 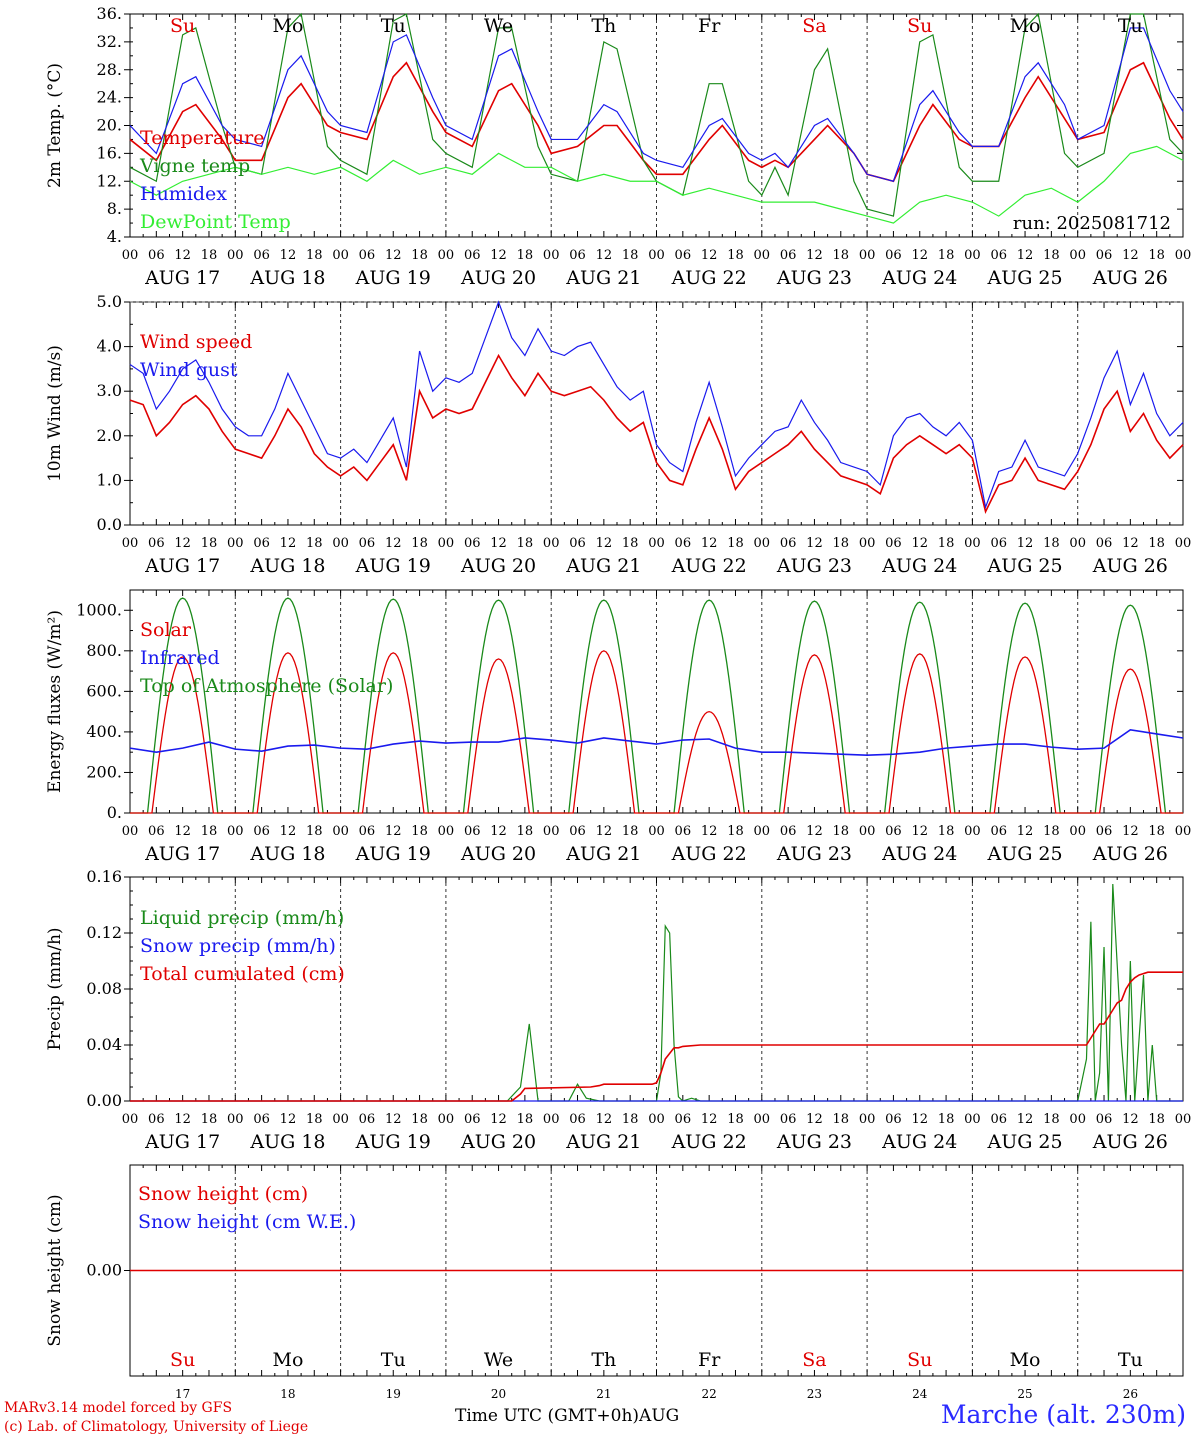 What do you see at coordinates (182, 854) in the screenshot?
I see `energy-date-label: AUG 17` at bounding box center [182, 854].